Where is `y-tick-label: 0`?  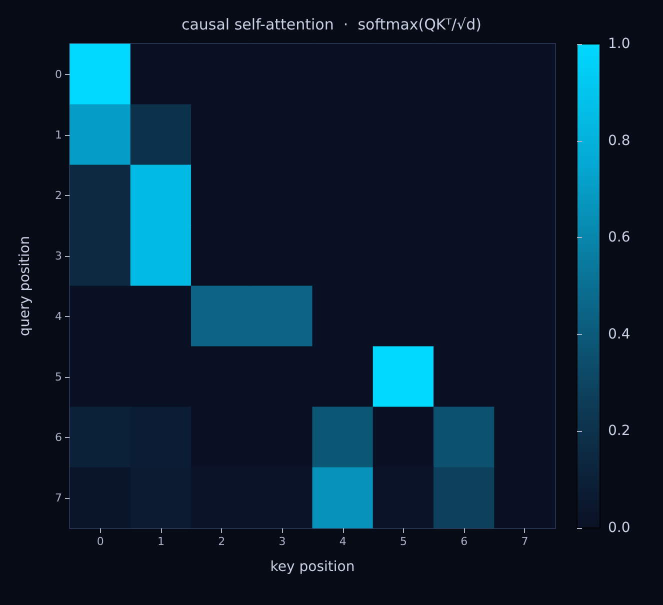 y-tick-label: 0 is located at coordinates (58, 74).